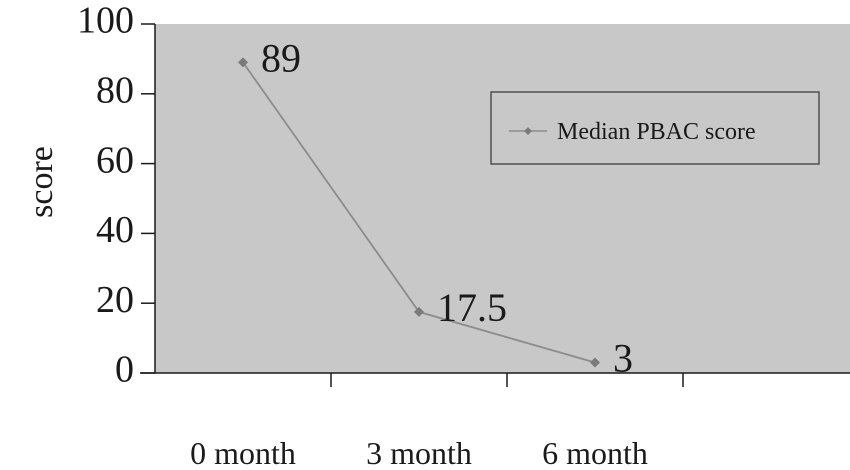 The height and width of the screenshot is (470, 850). What do you see at coordinates (115, 300) in the screenshot?
I see `y-tick-label: 20` at bounding box center [115, 300].